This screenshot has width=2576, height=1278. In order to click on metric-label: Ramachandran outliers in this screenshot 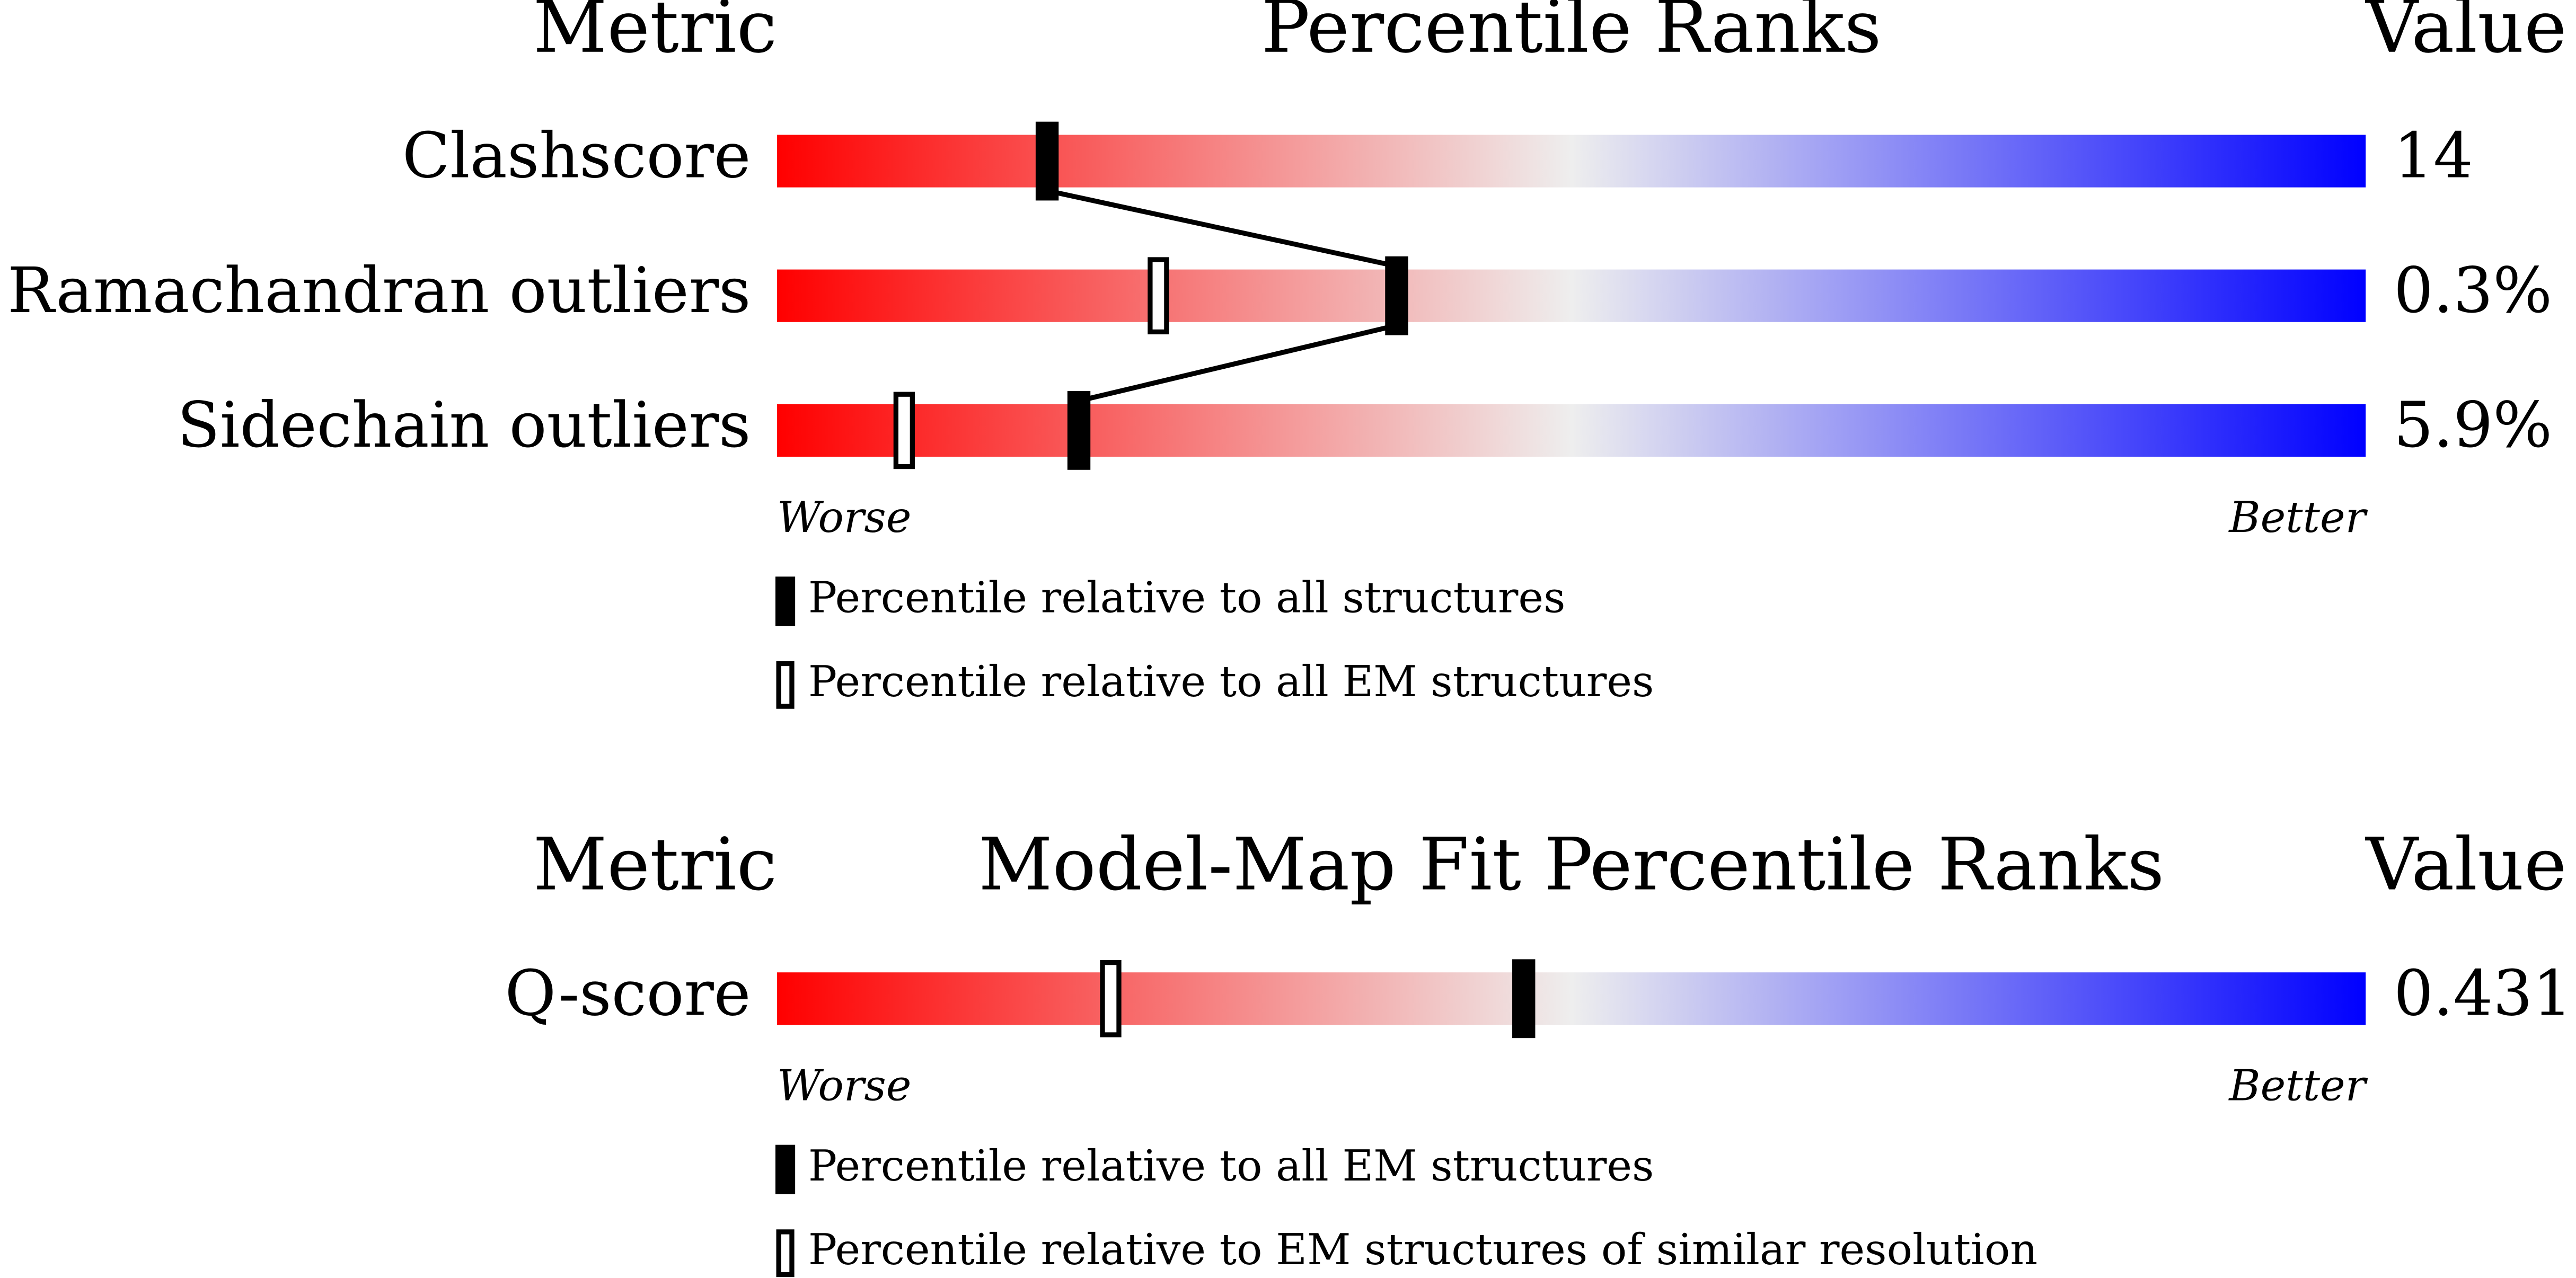, I will do `click(379, 290)`.